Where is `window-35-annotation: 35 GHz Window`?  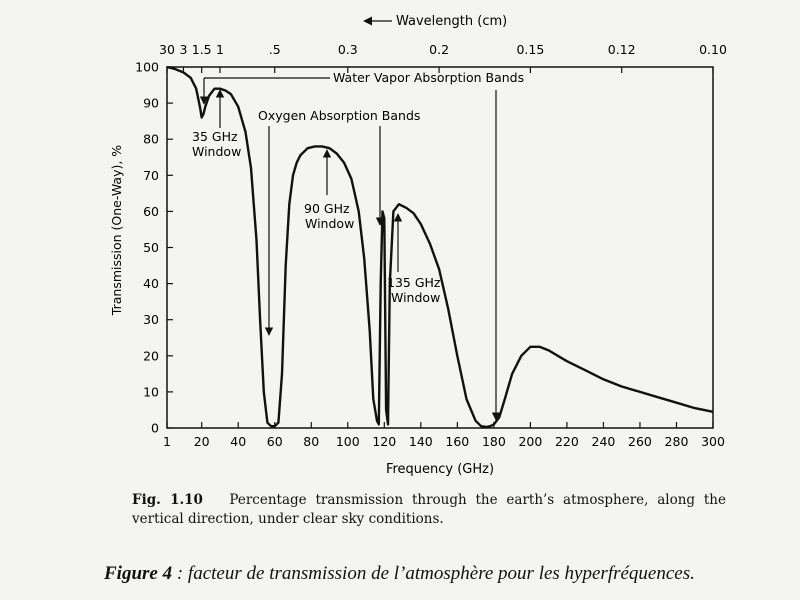 window-35-annotation: 35 GHz Window is located at coordinates (216, 124).